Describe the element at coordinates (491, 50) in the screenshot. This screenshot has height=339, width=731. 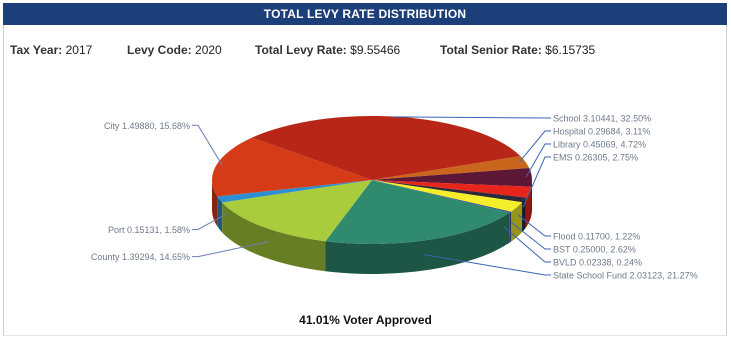
I see `senior-rate-label: Total Senior Rate:` at that location.